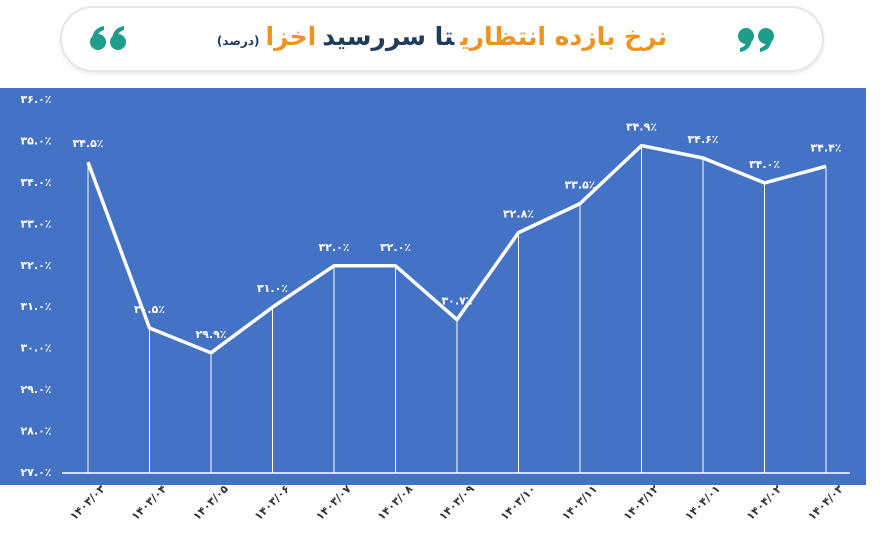 The image size is (880, 549). Describe the element at coordinates (272, 502) in the screenshot. I see `x-tick-label: ۱۴۰۳/۰۶` at that location.